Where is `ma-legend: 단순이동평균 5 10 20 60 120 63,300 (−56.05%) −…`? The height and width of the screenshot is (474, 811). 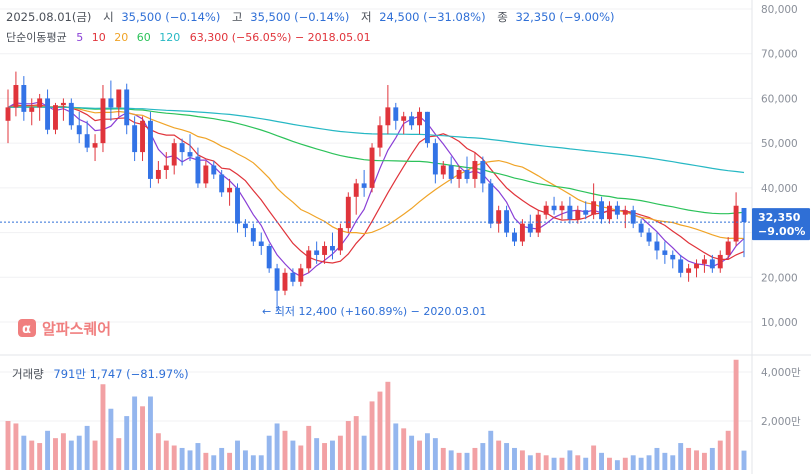 ma-legend: 단순이동평균 5 10 20 60 120 63,300 (−56.05%) −… is located at coordinates (188, 37).